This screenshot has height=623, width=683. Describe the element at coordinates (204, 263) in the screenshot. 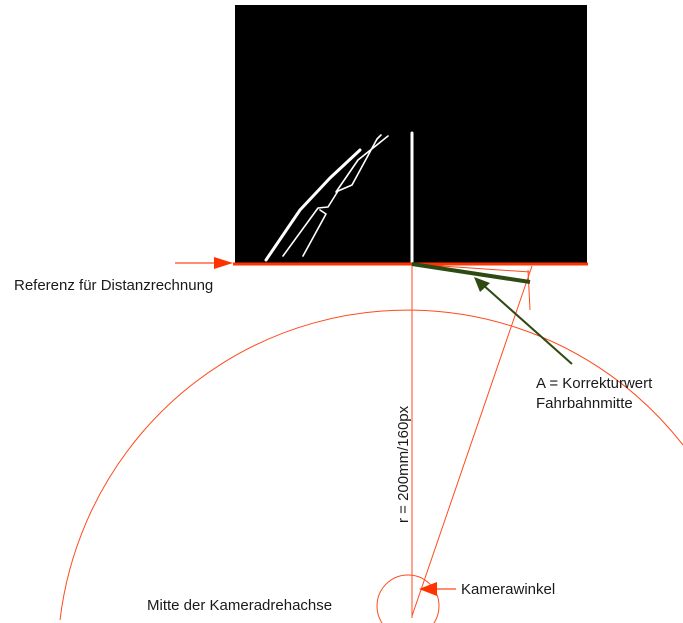

I see `reference-arrow` at that location.